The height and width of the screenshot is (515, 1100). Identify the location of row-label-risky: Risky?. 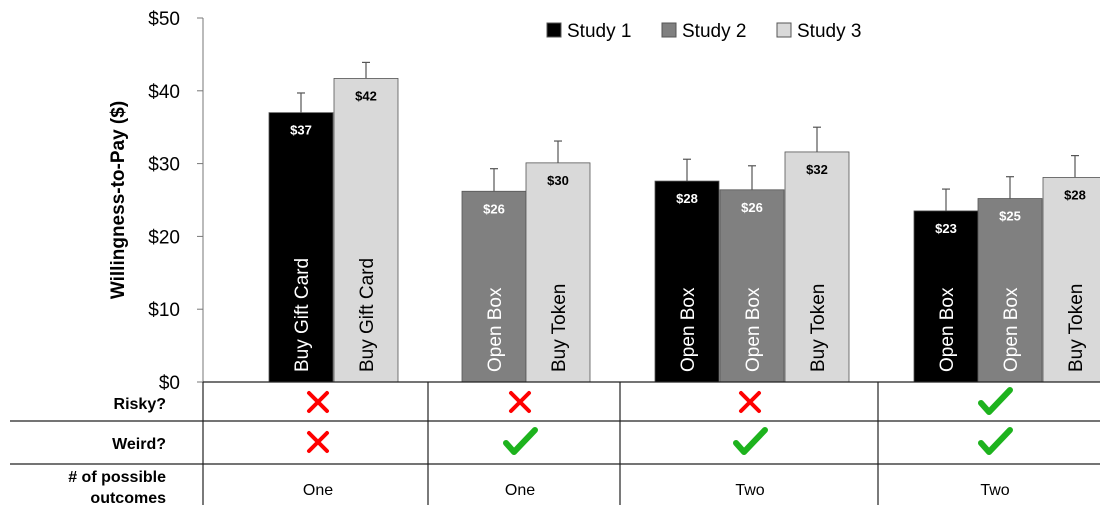
(140, 404).